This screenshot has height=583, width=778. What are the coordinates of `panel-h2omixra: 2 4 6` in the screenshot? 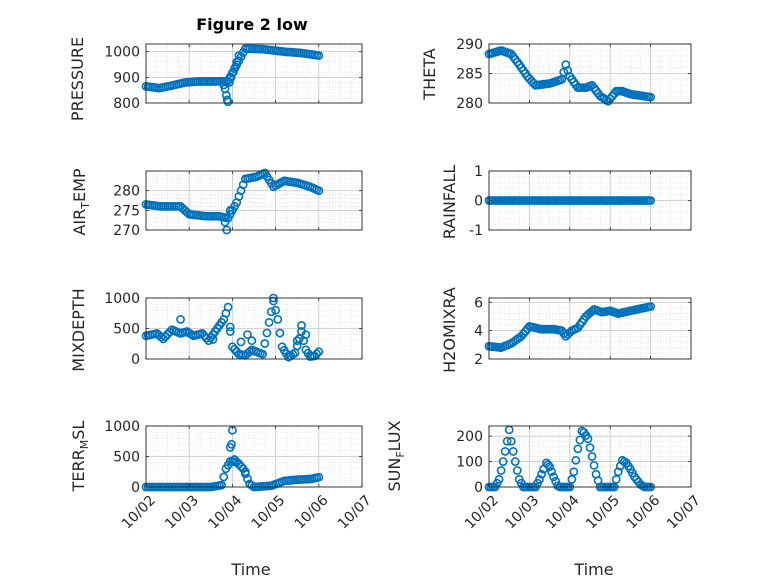 It's located at (583, 331).